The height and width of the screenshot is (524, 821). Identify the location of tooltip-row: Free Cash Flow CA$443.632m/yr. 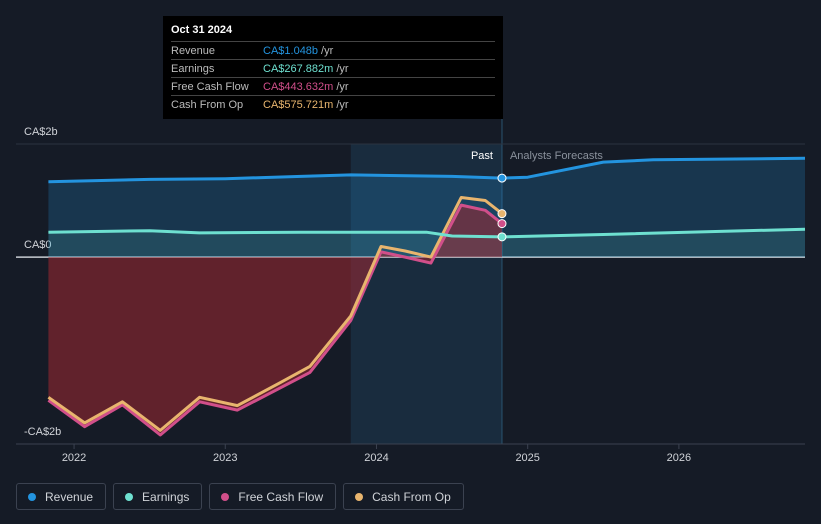
(333, 87).